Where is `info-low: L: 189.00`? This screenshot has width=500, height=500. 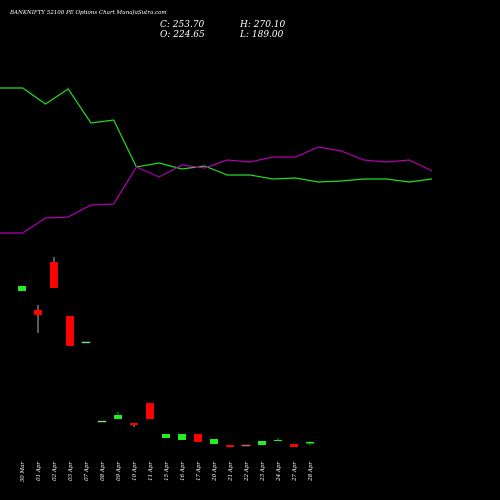 info-low: L: 189.00 is located at coordinates (261, 35).